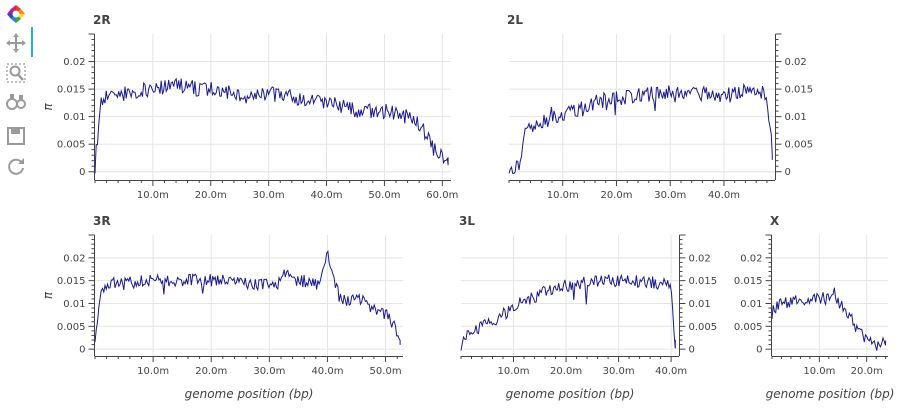 The width and height of the screenshot is (909, 416). Describe the element at coordinates (16, 136) in the screenshot. I see `save-icon` at that location.